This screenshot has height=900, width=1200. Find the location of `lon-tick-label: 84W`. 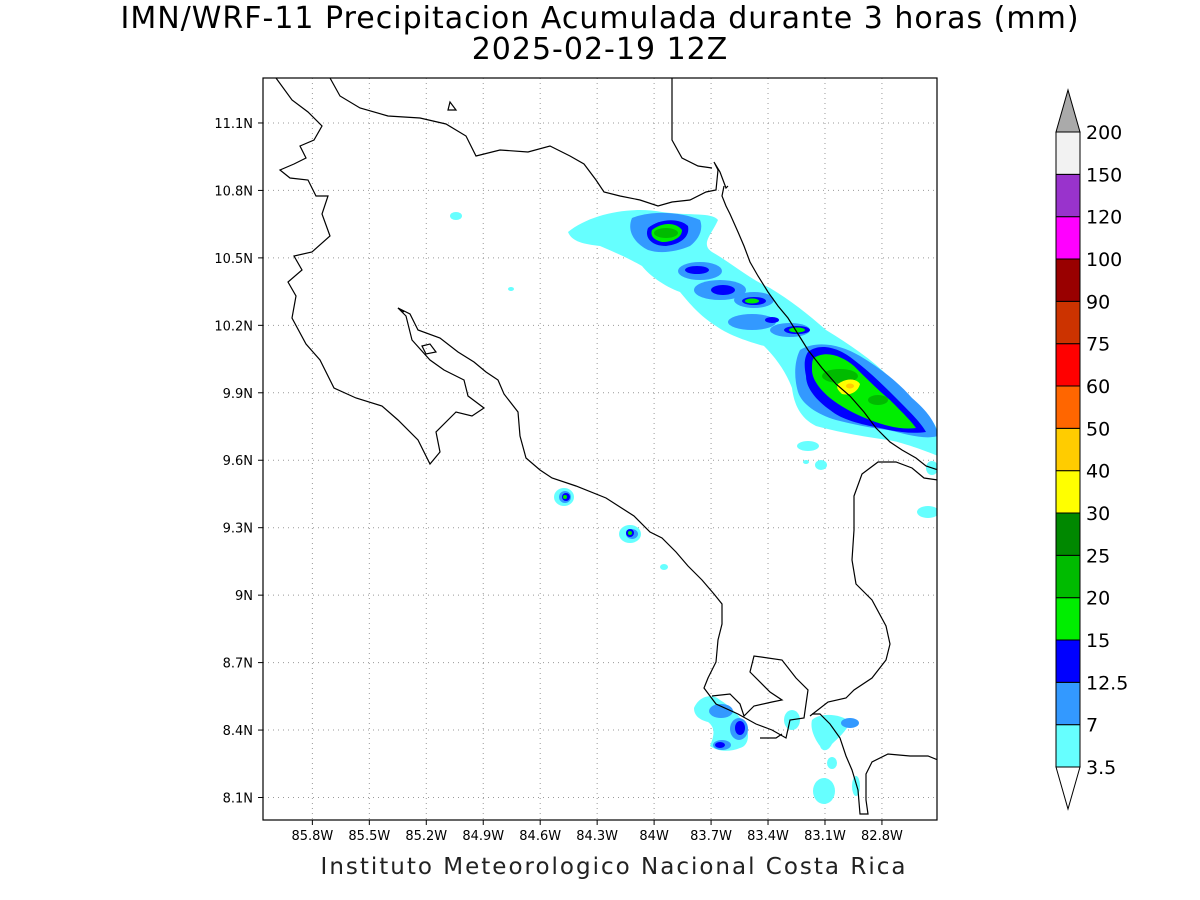

lon-tick-label: 84W is located at coordinates (654, 836).